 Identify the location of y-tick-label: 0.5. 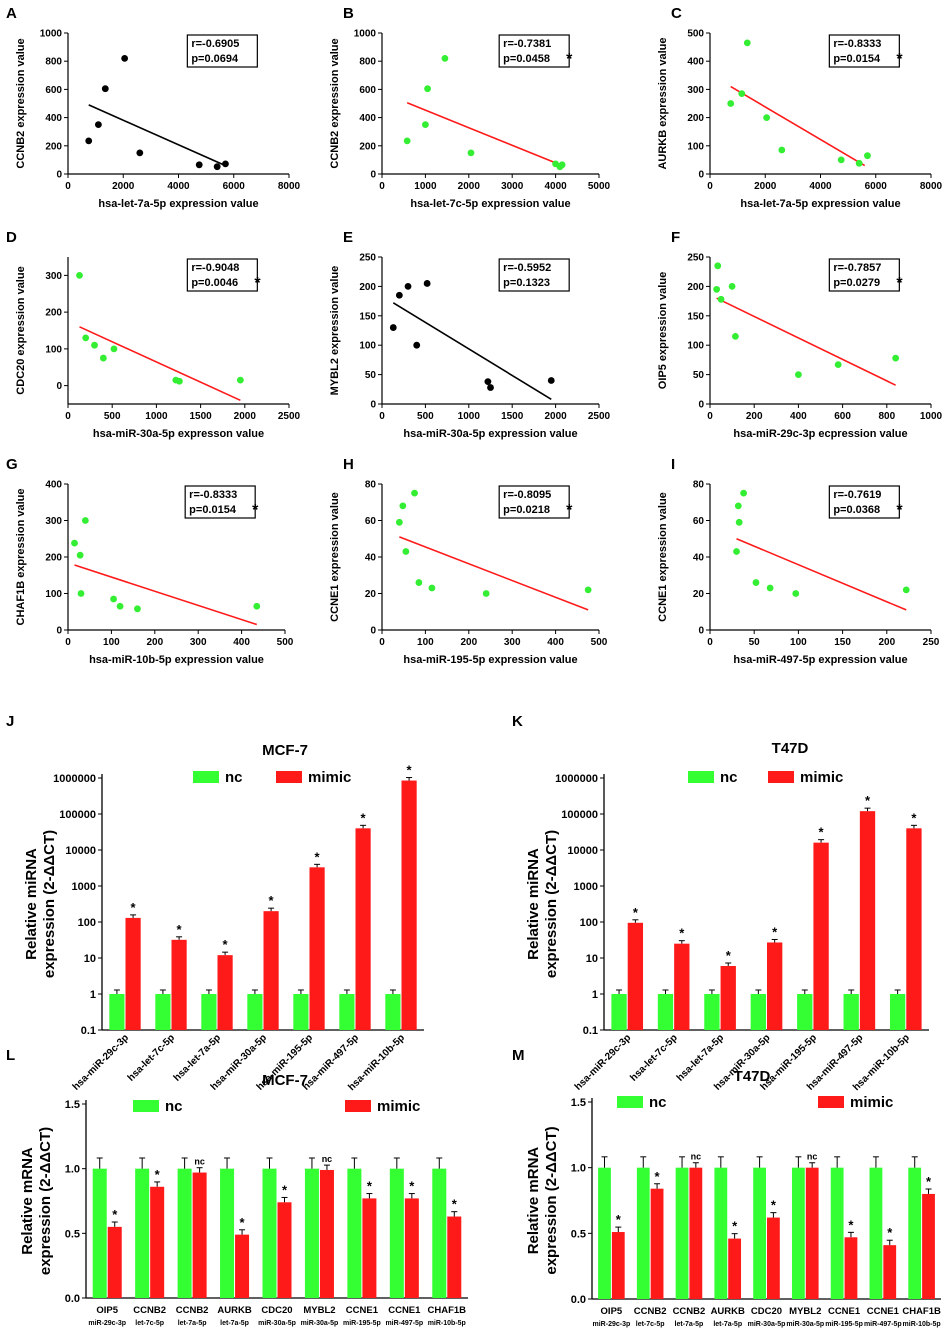
(72, 1234).